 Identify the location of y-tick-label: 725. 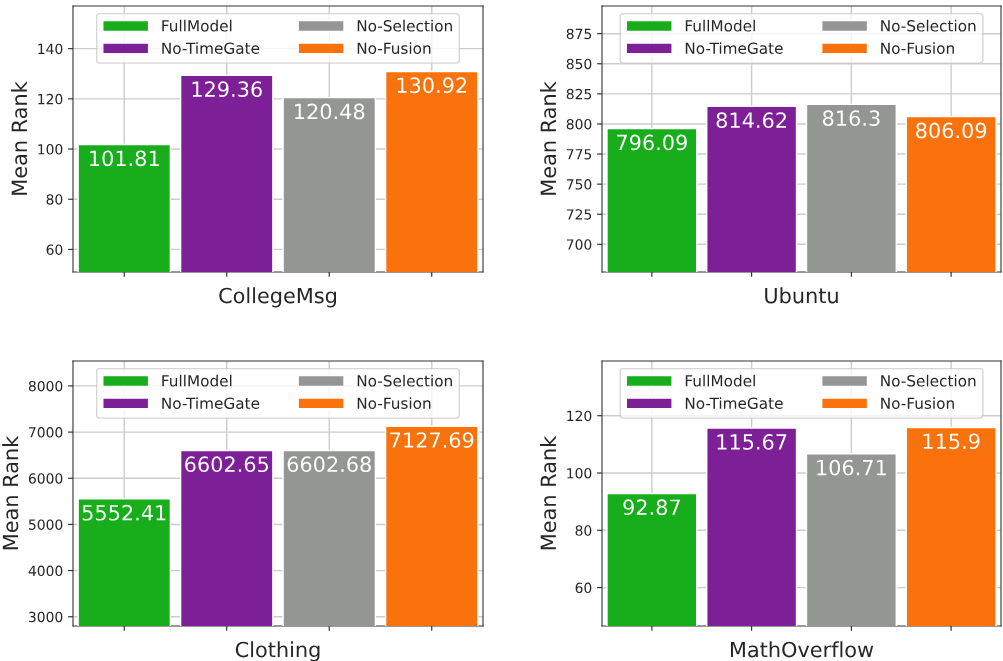
(579, 214).